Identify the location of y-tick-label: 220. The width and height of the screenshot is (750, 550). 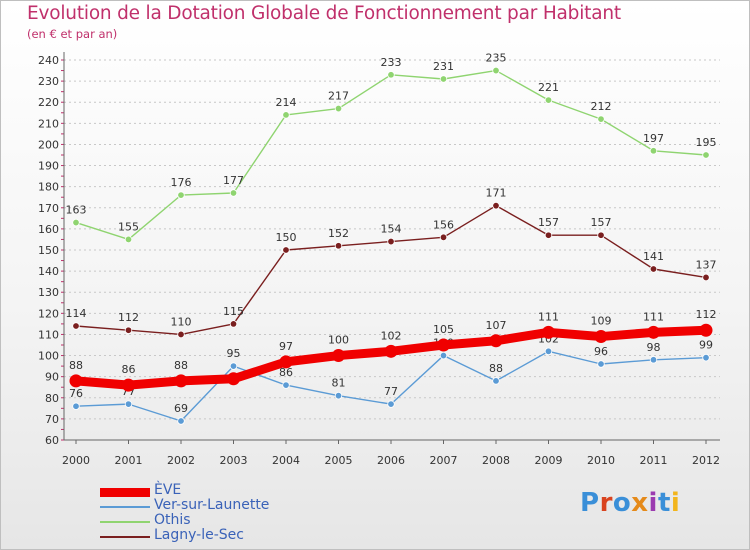
(48, 102).